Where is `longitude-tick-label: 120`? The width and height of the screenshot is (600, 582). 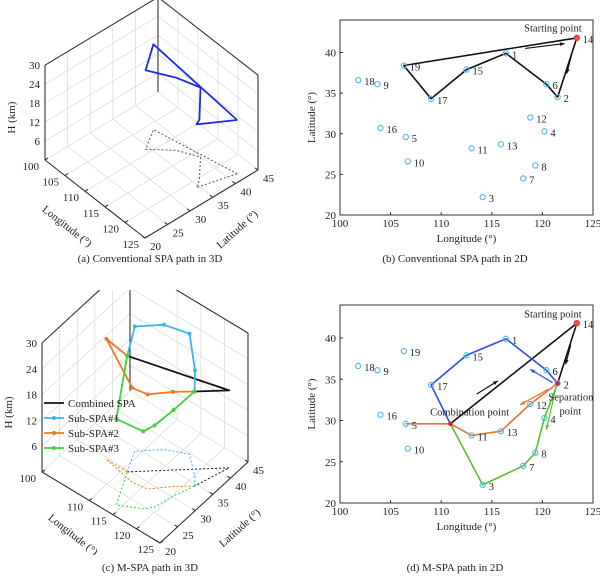 longitude-tick-label: 120 is located at coordinates (122, 536).